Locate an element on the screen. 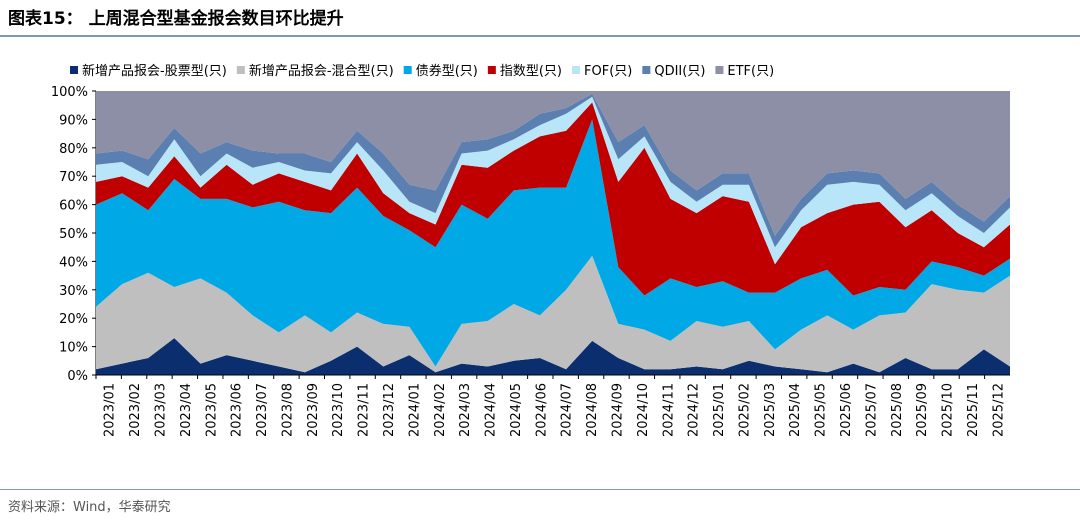 The height and width of the screenshot is (525, 1080). x-tick-label: 2025/07 is located at coordinates (871, 410).